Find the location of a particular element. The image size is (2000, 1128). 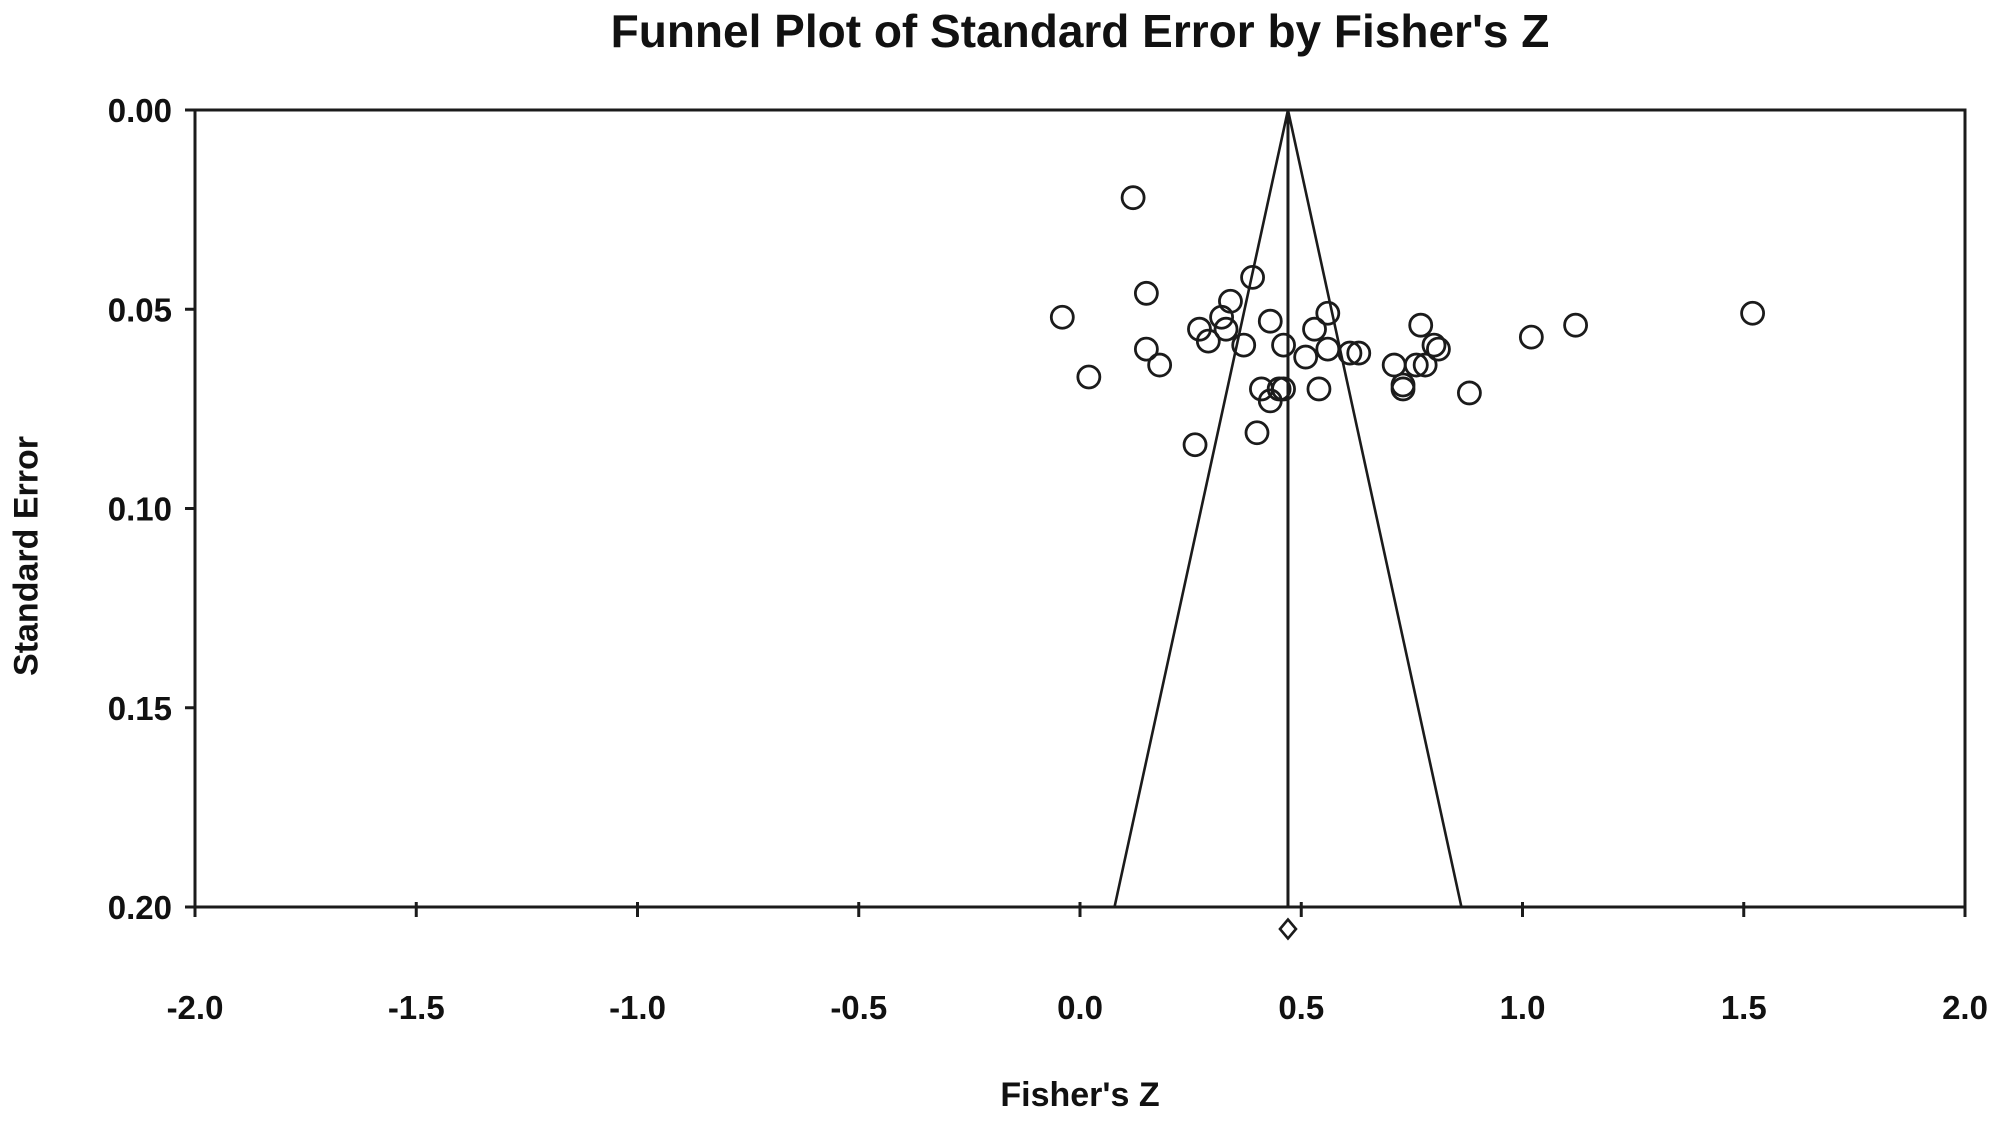

funnel-left-limit-line is located at coordinates (1201, 508).